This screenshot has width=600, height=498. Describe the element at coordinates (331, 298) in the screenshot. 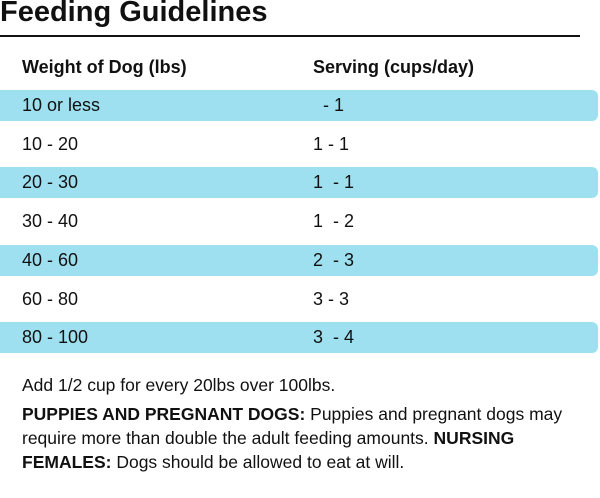

I see `table-cell: 3 - 3` at that location.